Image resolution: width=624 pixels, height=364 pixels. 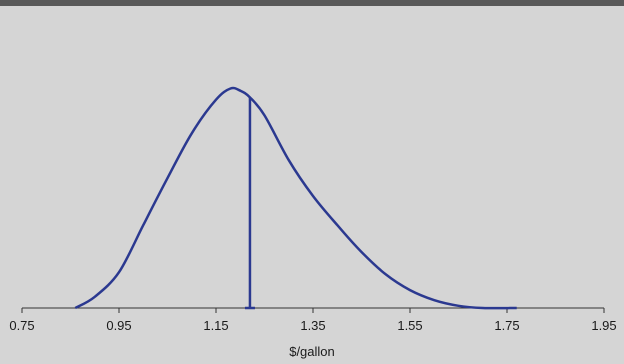 What do you see at coordinates (21, 325) in the screenshot?
I see `x-tick-label: 0.75` at bounding box center [21, 325].